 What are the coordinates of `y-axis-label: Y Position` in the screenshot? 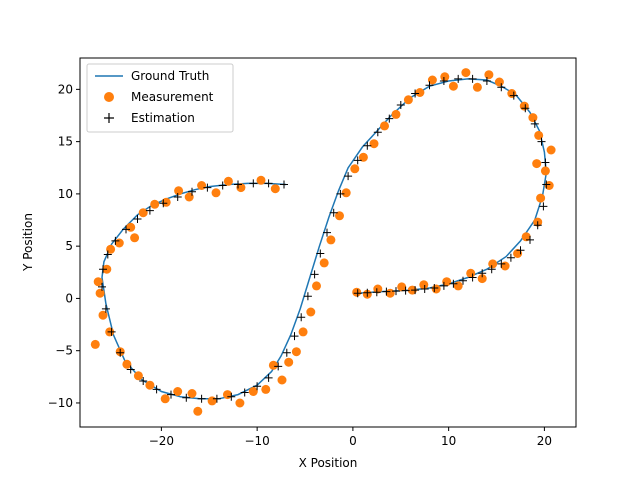 It's located at (28, 242).